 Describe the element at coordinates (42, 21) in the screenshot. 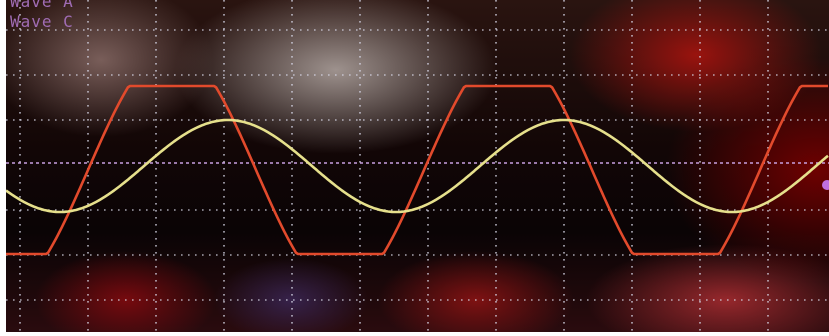

I see `channel-label-c: Wave C` at that location.